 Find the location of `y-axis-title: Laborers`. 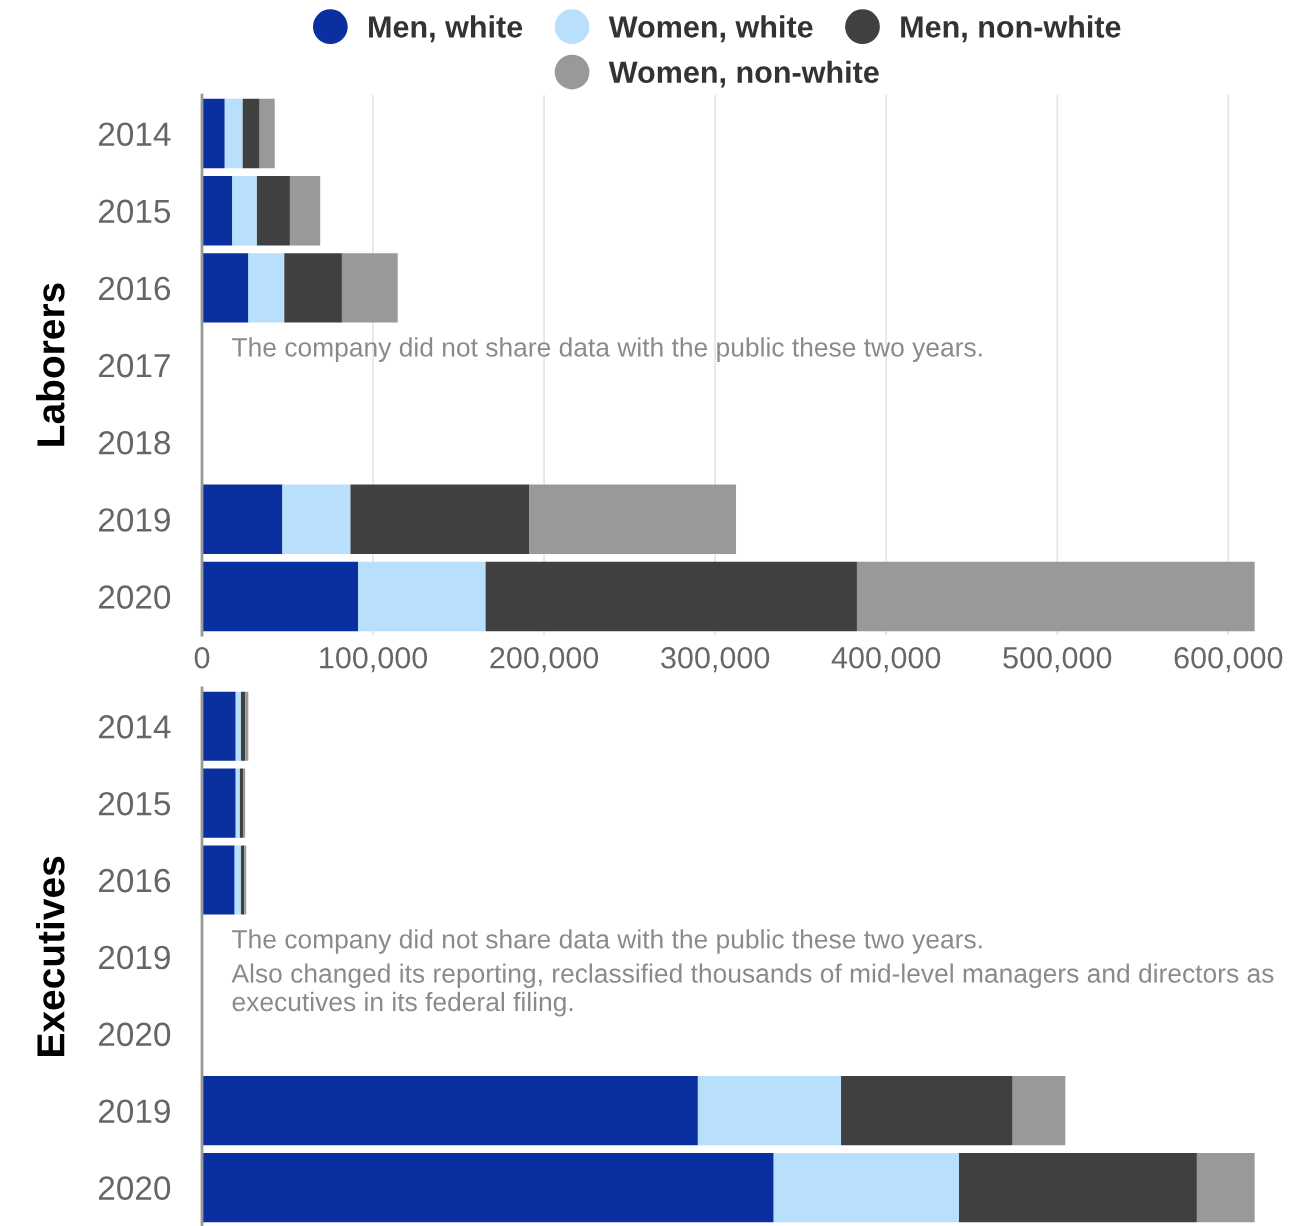

y-axis-title: Laborers is located at coordinates (50, 364).